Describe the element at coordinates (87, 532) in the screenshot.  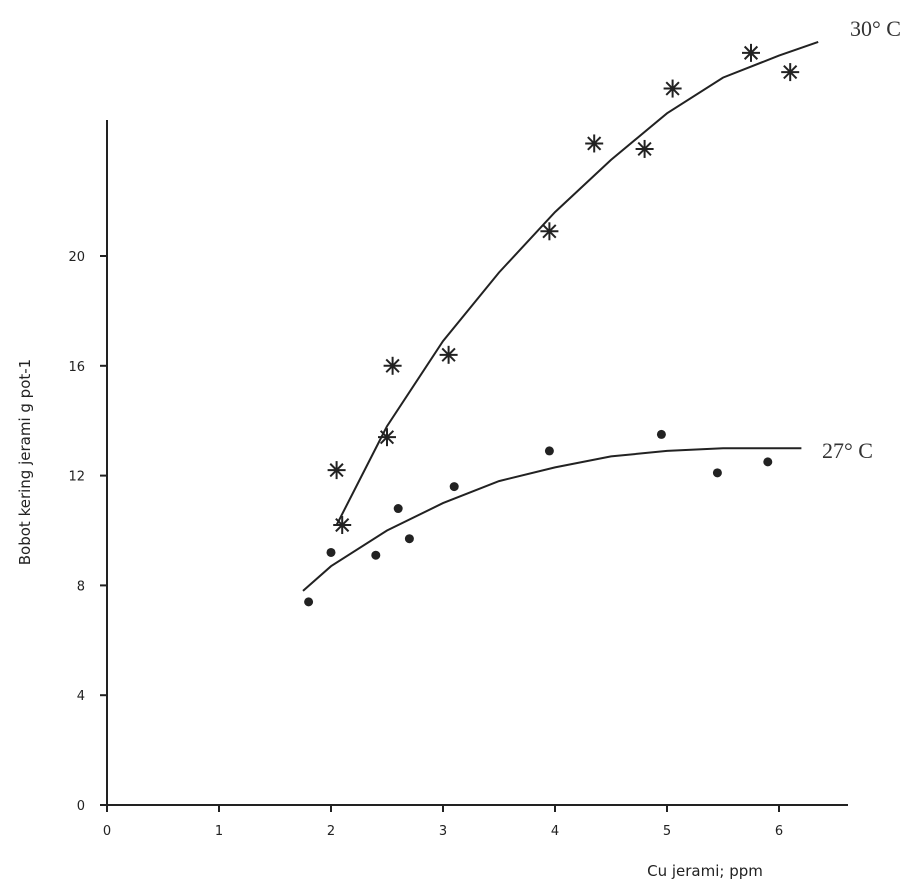
I see `y-ticks: 0 4 8 12 16 20` at that location.